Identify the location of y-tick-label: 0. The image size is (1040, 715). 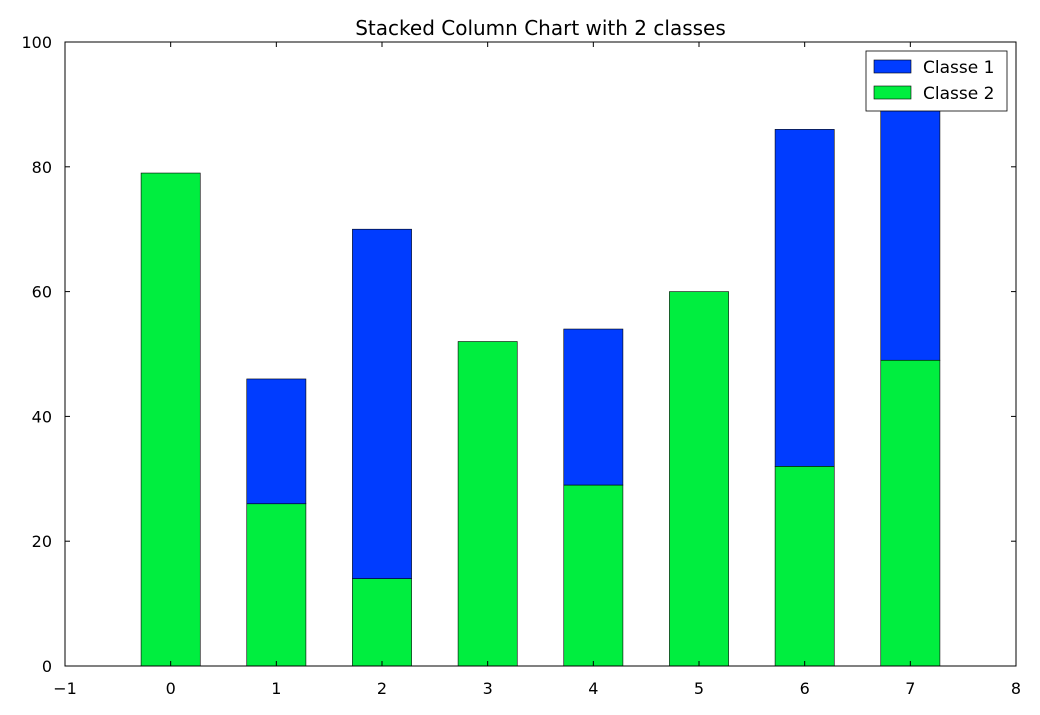
(47, 666).